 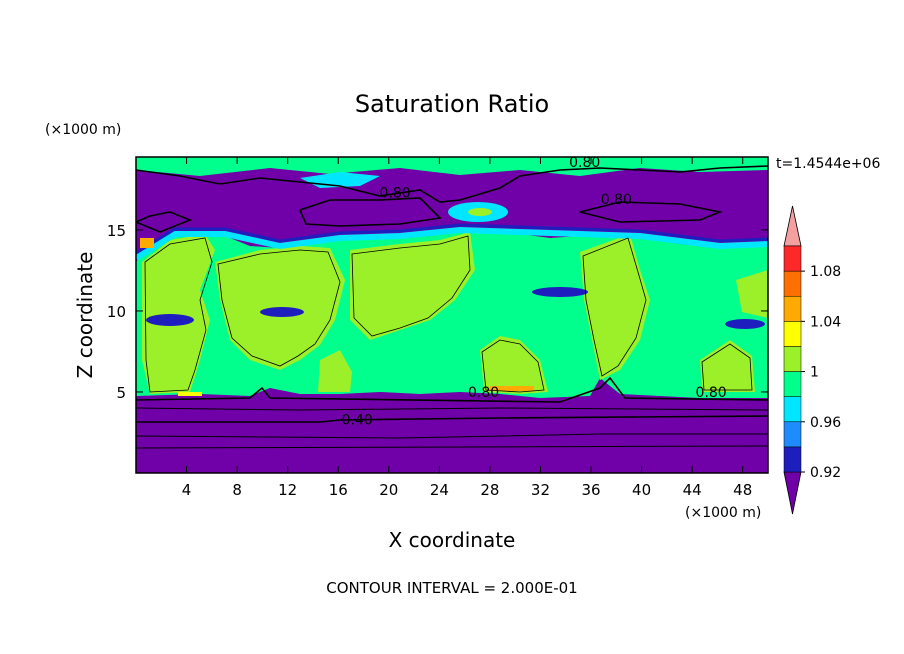 What do you see at coordinates (825, 423) in the screenshot?
I see `colorbar-label: 0.96` at bounding box center [825, 423].